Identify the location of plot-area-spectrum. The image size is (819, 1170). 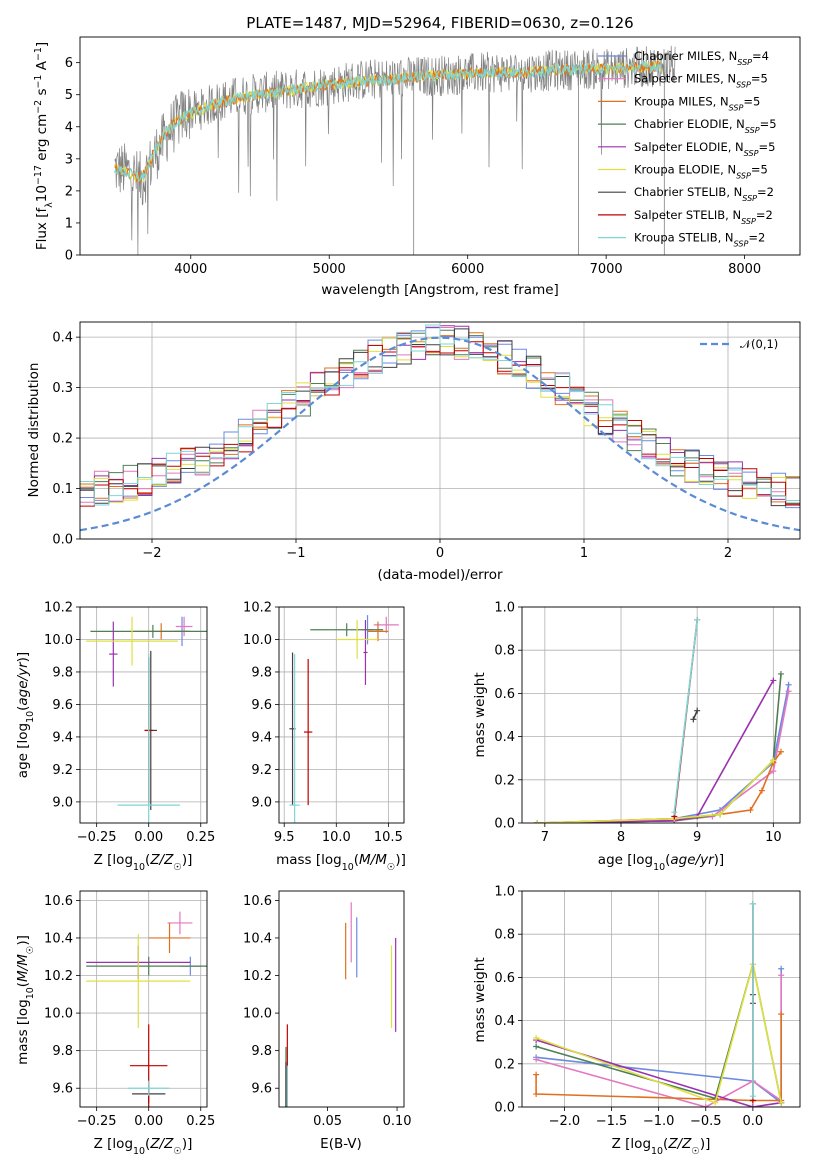
(395, 150).